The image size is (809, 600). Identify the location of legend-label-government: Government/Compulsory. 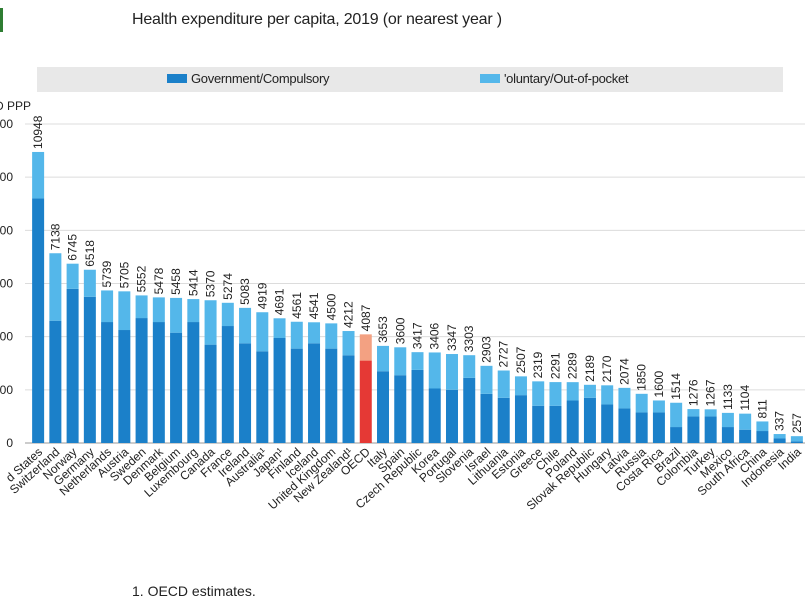
(260, 78).